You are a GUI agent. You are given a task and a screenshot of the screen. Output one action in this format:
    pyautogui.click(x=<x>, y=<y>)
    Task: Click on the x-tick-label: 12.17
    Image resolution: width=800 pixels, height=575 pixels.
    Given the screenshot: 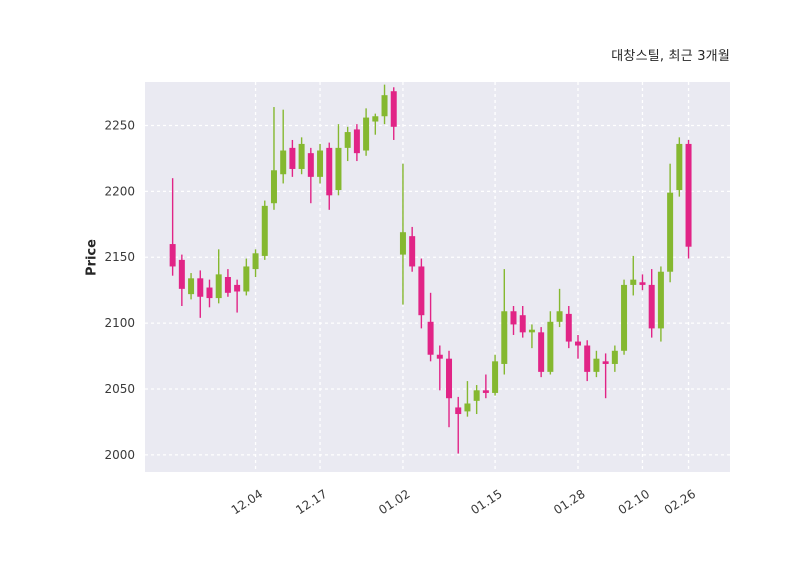 What is the action you would take?
    pyautogui.click(x=311, y=502)
    